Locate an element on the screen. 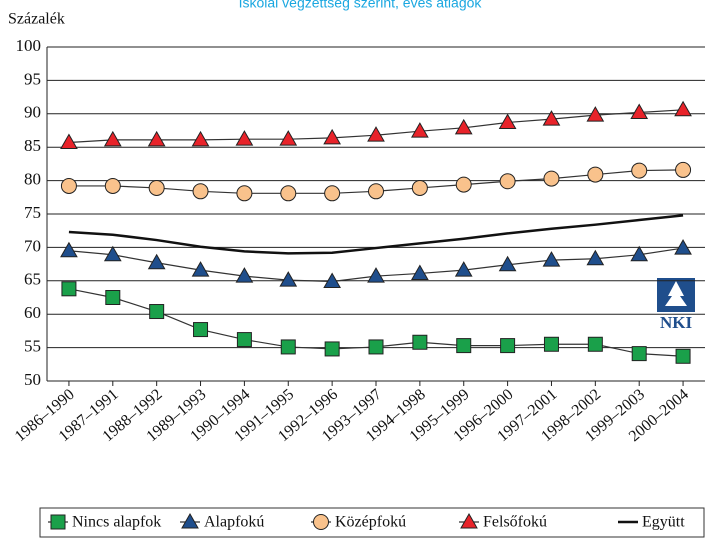  y-tick-label: 75 is located at coordinates (32, 212).